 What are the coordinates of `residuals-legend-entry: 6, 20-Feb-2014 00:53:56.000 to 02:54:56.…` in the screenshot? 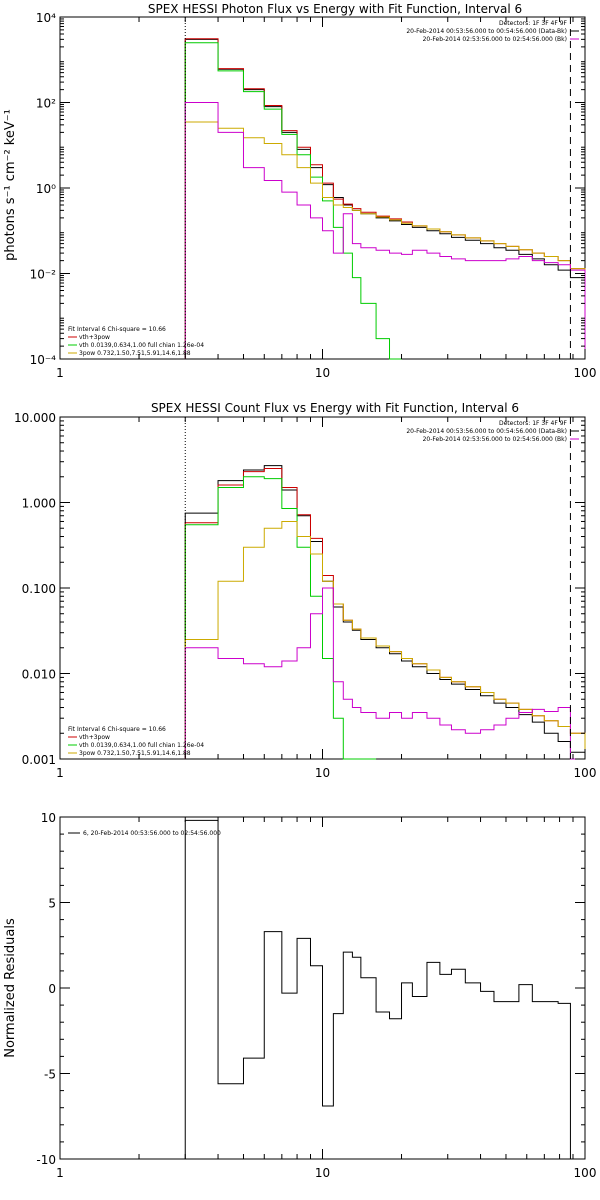 It's located at (152, 833).